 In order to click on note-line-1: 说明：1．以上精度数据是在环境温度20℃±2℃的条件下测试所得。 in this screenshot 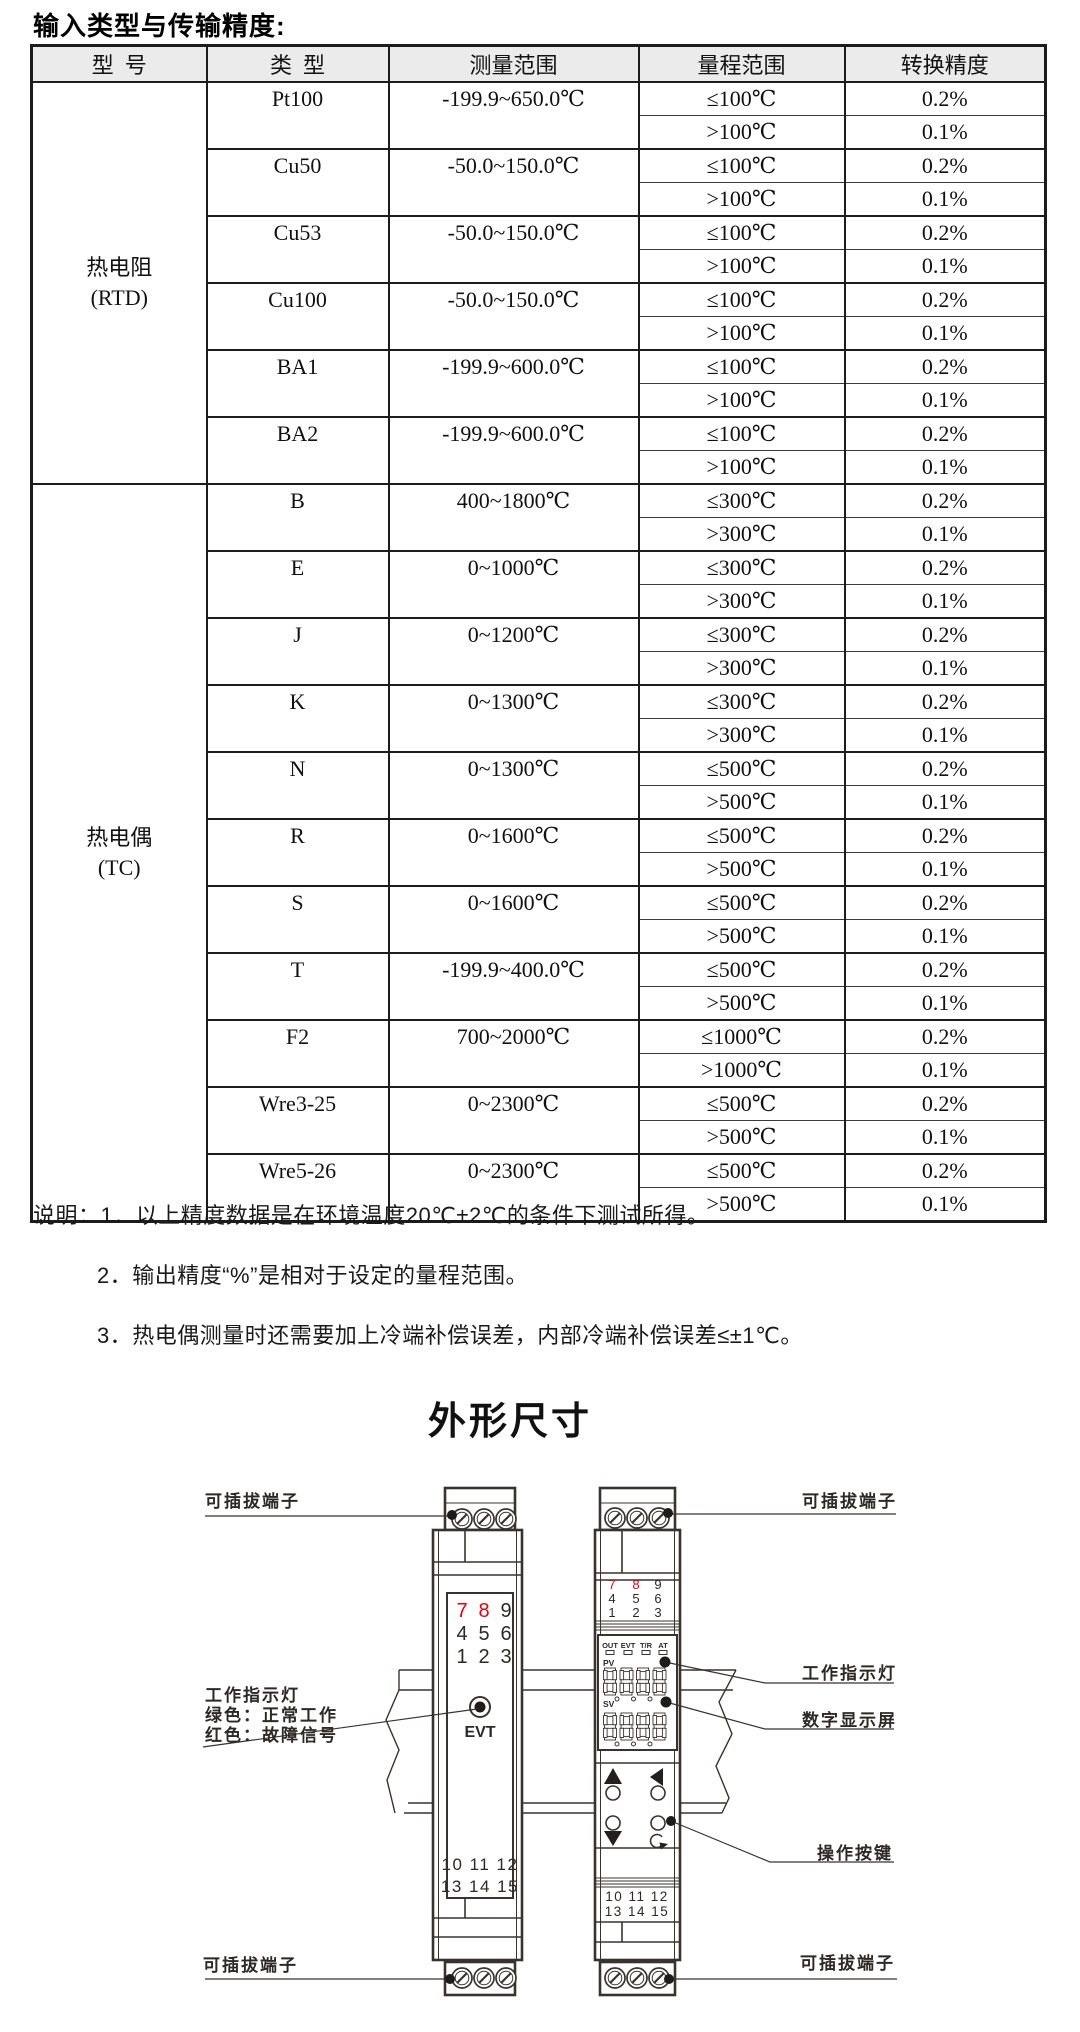, I will do `click(371, 1215)`.